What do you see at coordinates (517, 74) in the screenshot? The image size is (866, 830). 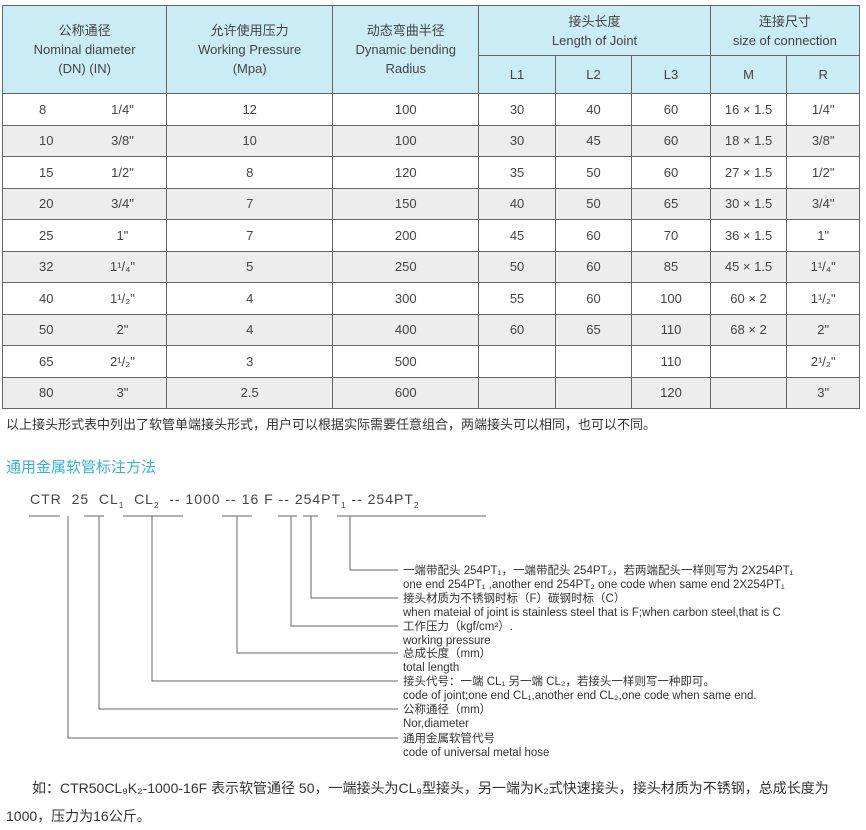 I see `header-l1: L1` at bounding box center [517, 74].